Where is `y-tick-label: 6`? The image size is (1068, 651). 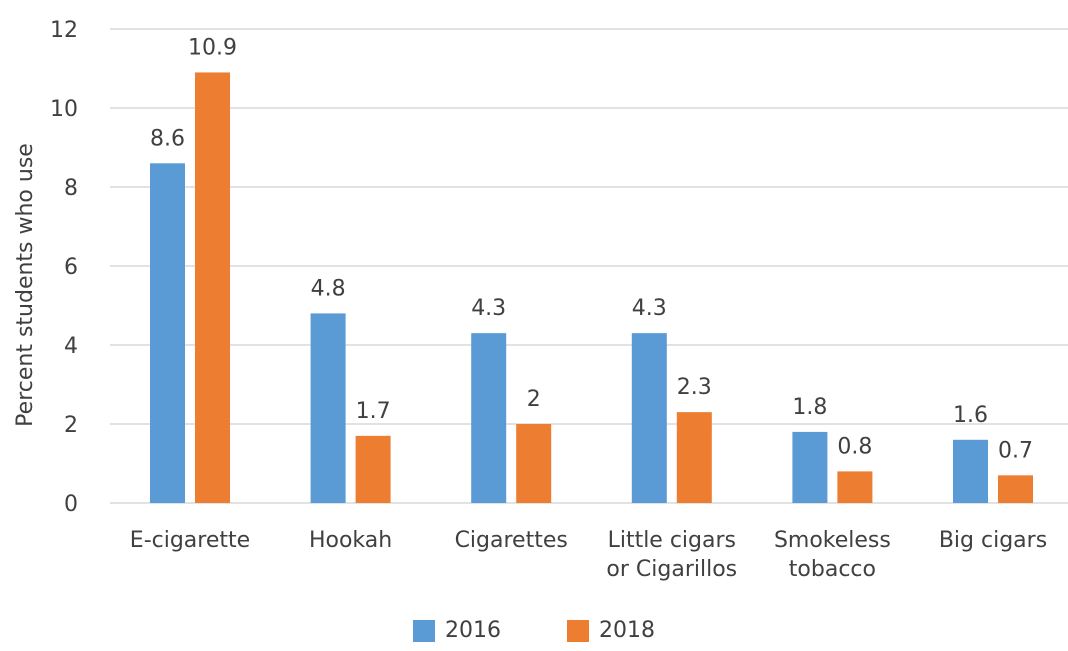 y-tick-label: 6 is located at coordinates (71, 267).